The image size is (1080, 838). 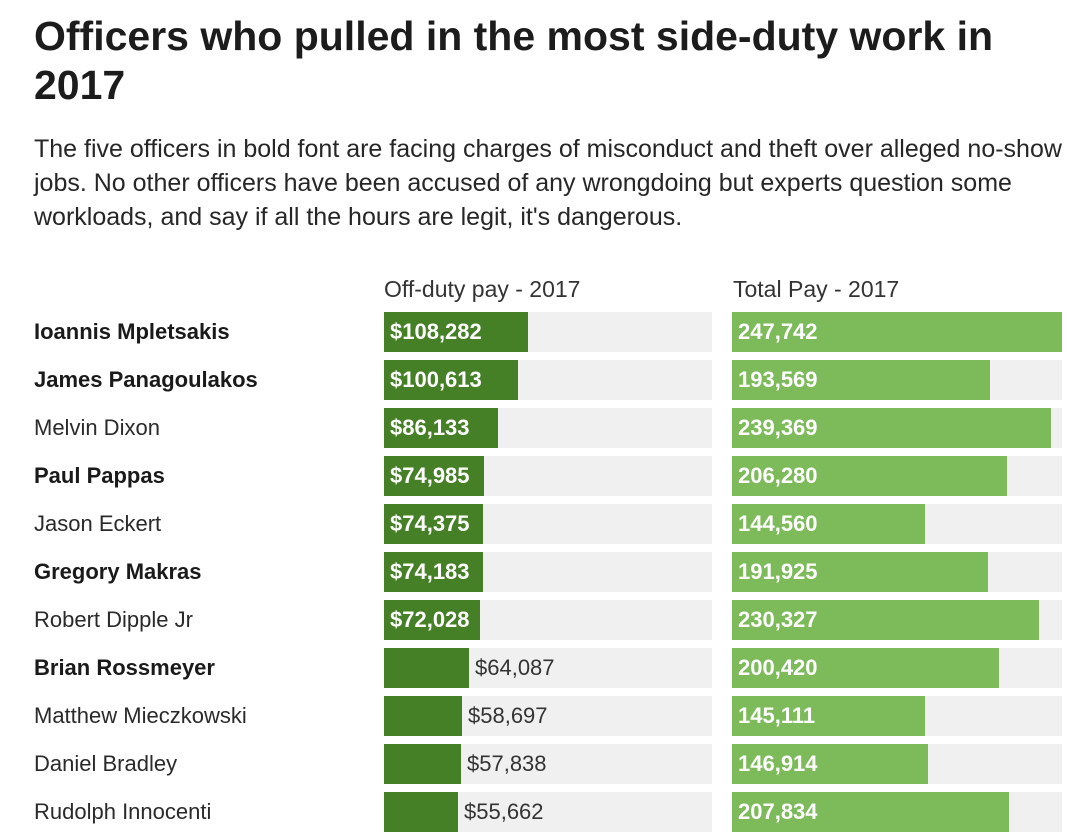 I want to click on chart-row: Rudolph Innocenti $55,662 207,834, so click(x=540, y=812).